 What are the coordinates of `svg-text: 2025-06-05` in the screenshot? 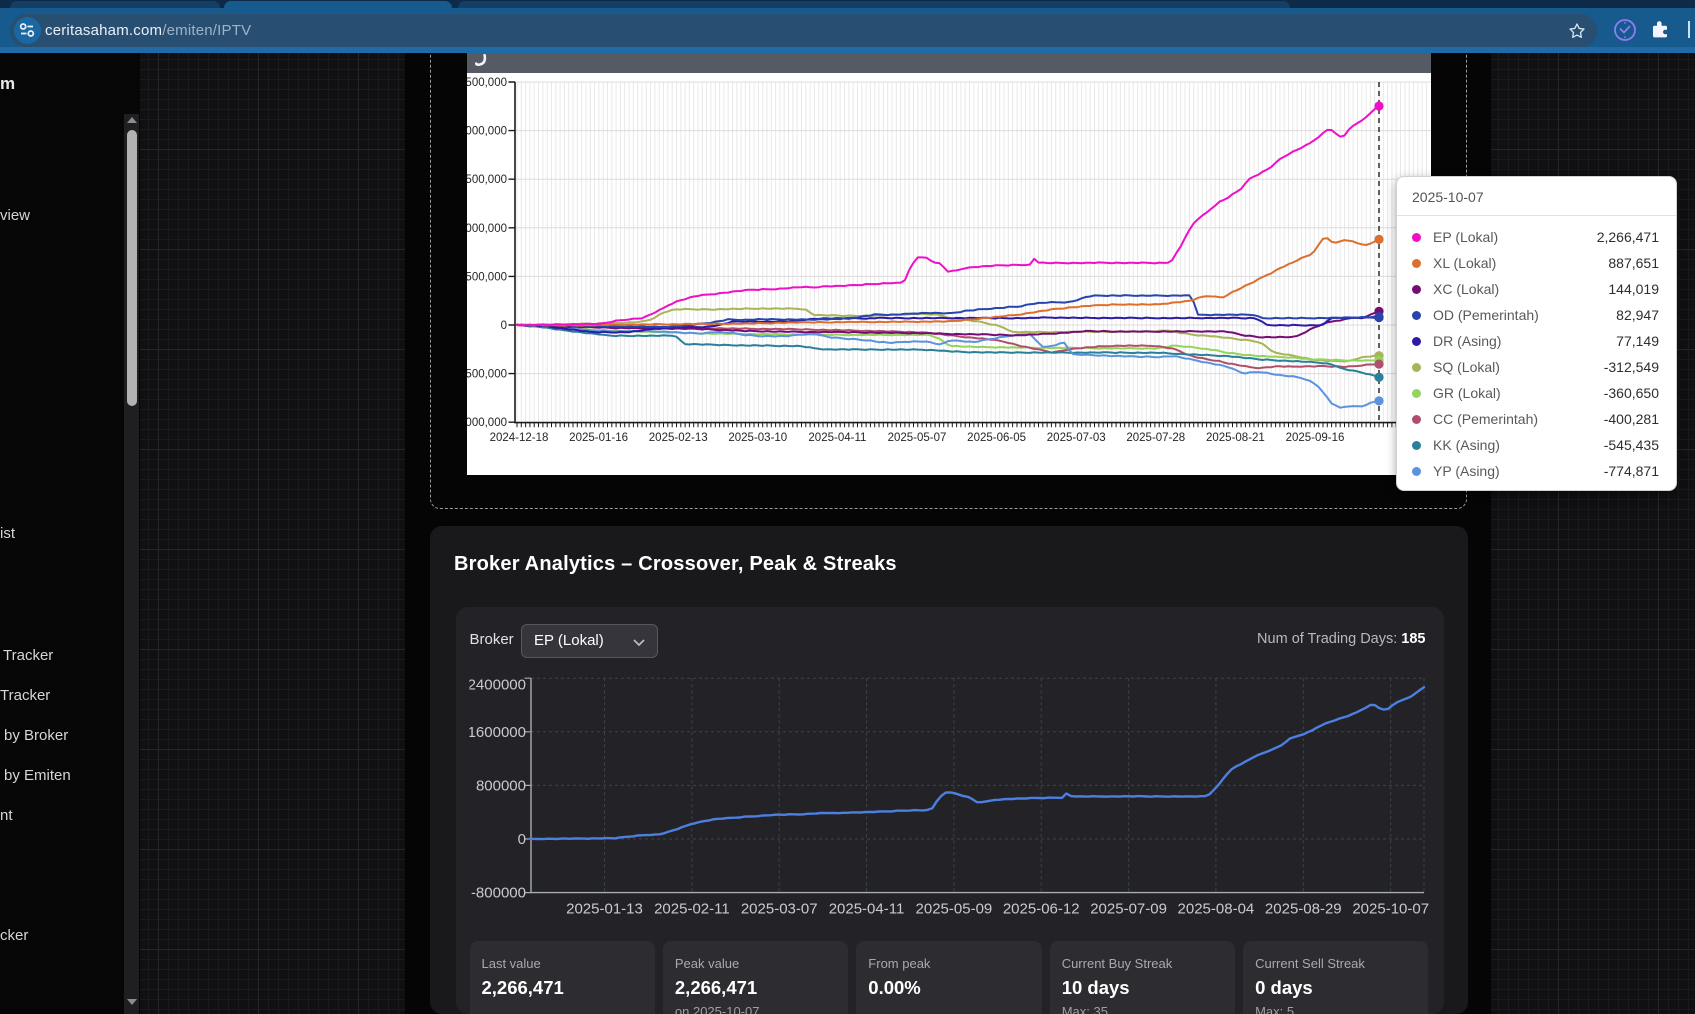 It's located at (996, 438).